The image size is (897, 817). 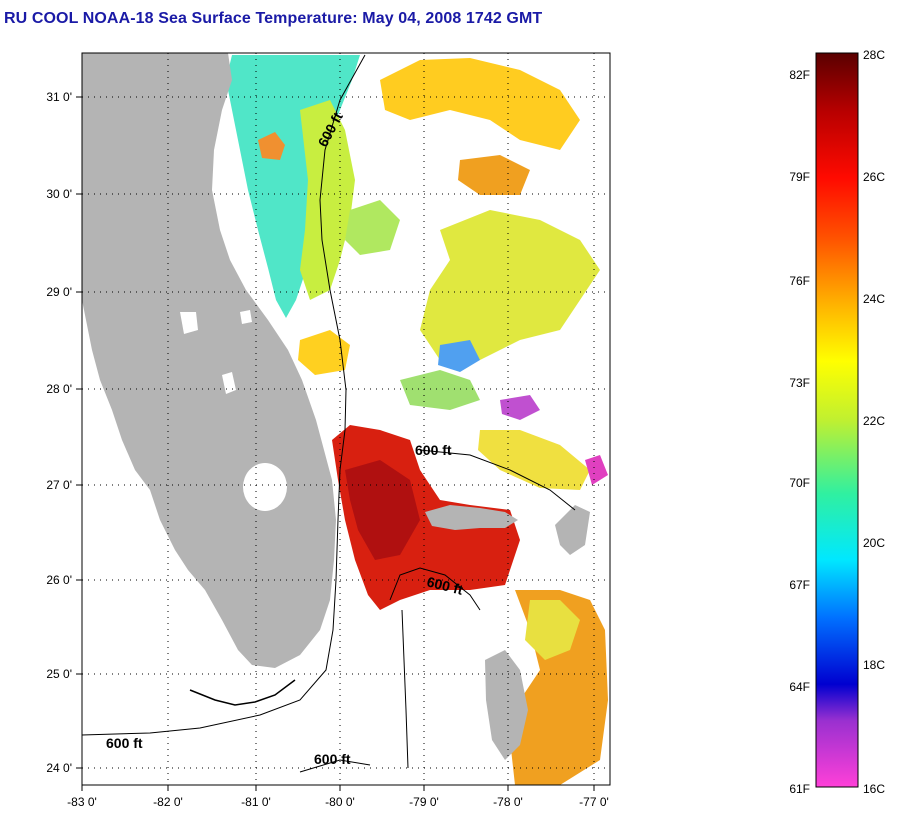 I want to click on lat-label: 31 0', so click(x=59, y=97).